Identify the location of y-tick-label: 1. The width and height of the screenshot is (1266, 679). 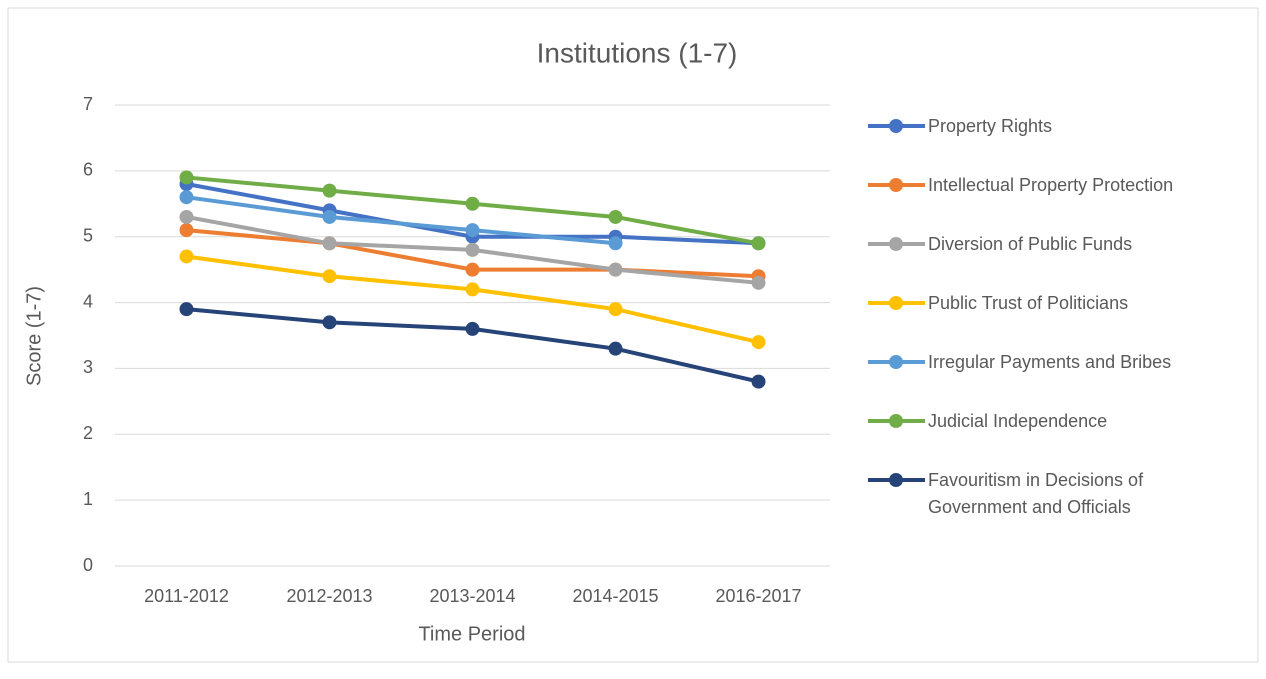
(88, 499).